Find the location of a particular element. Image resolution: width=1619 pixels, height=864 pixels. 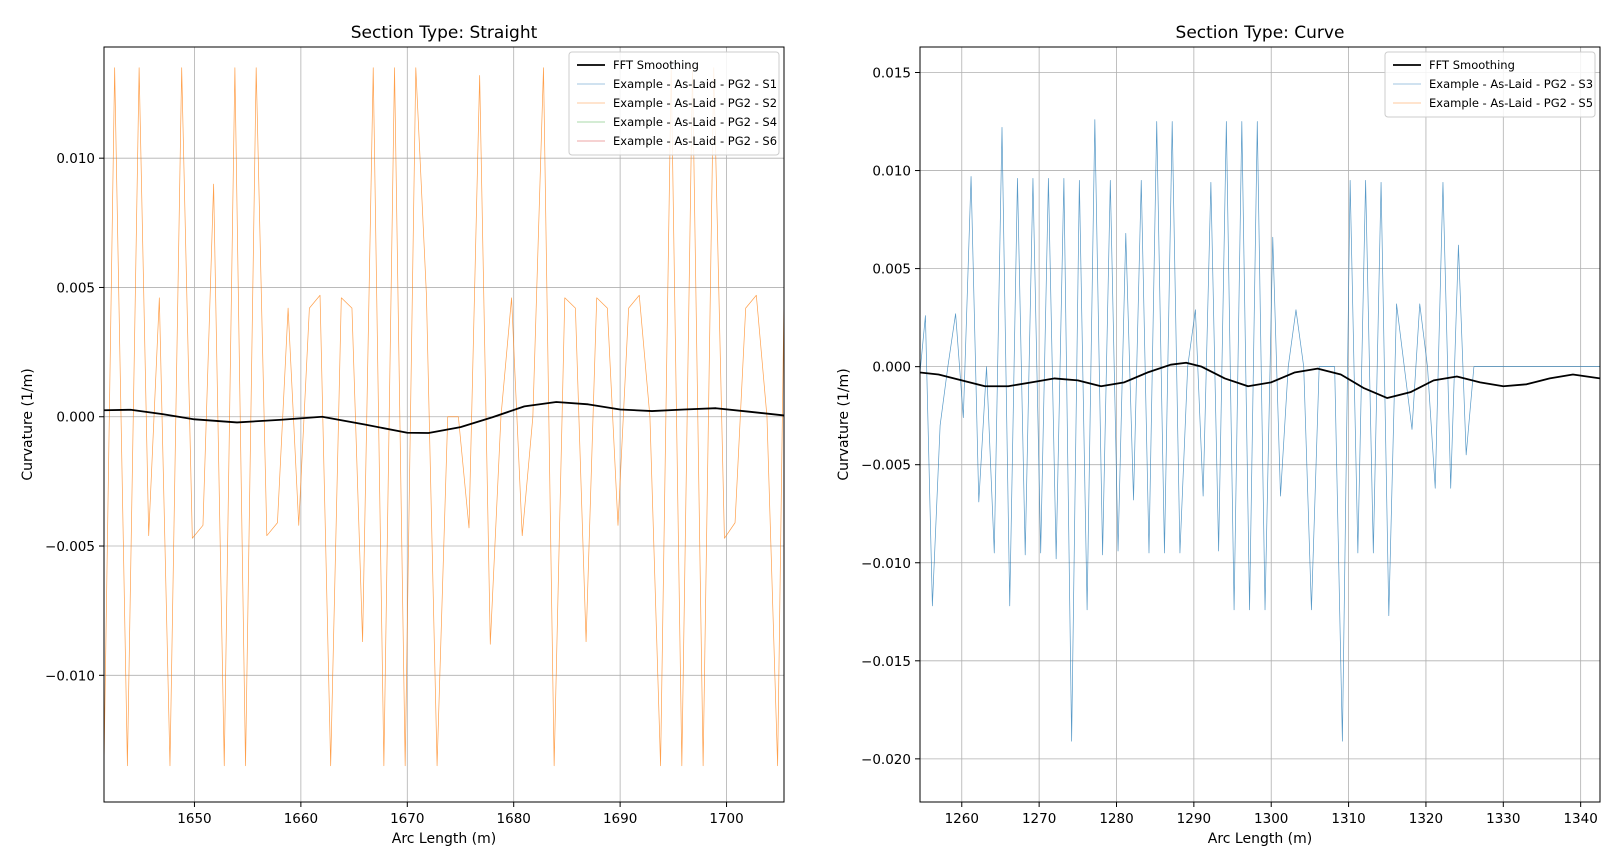

x-tick-label: 1310 is located at coordinates (1348, 819).